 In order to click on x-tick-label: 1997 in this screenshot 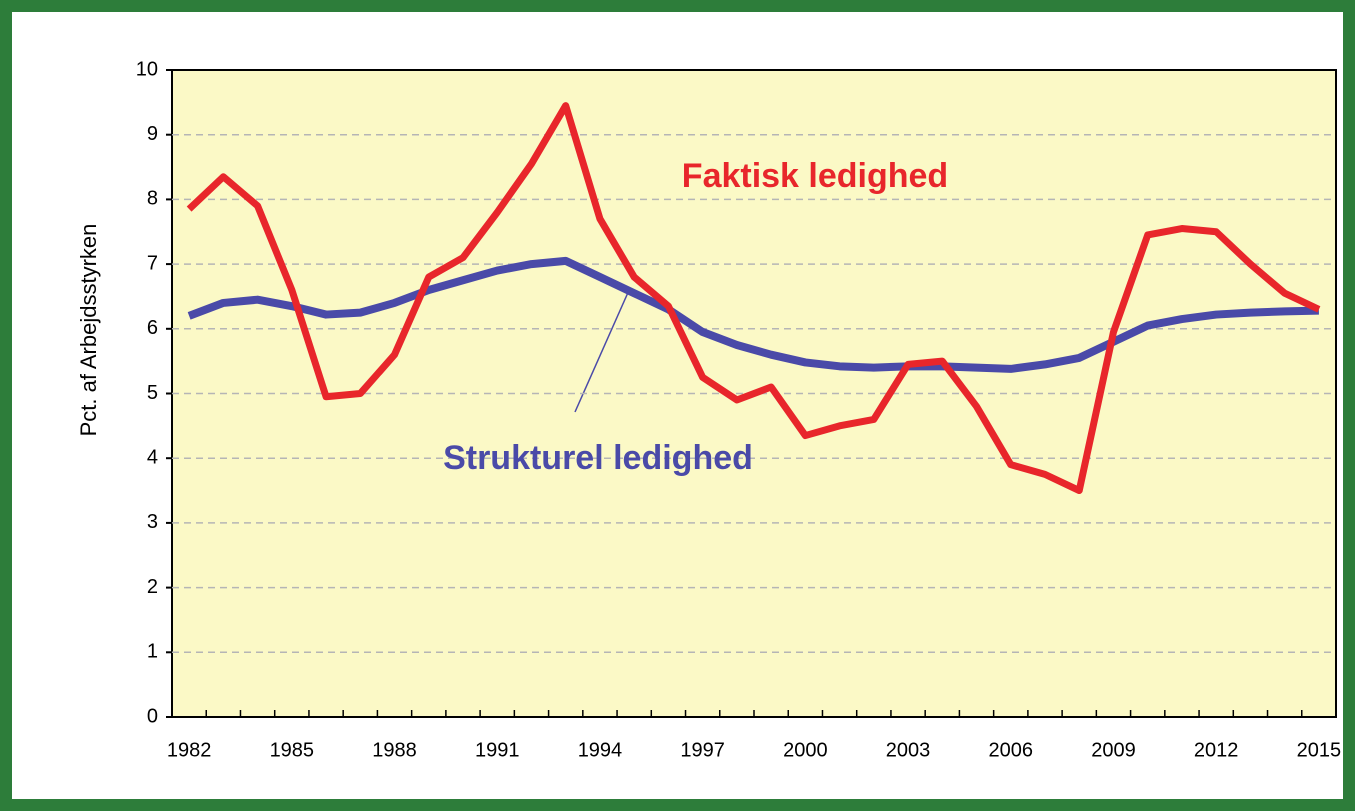, I will do `click(702, 750)`.